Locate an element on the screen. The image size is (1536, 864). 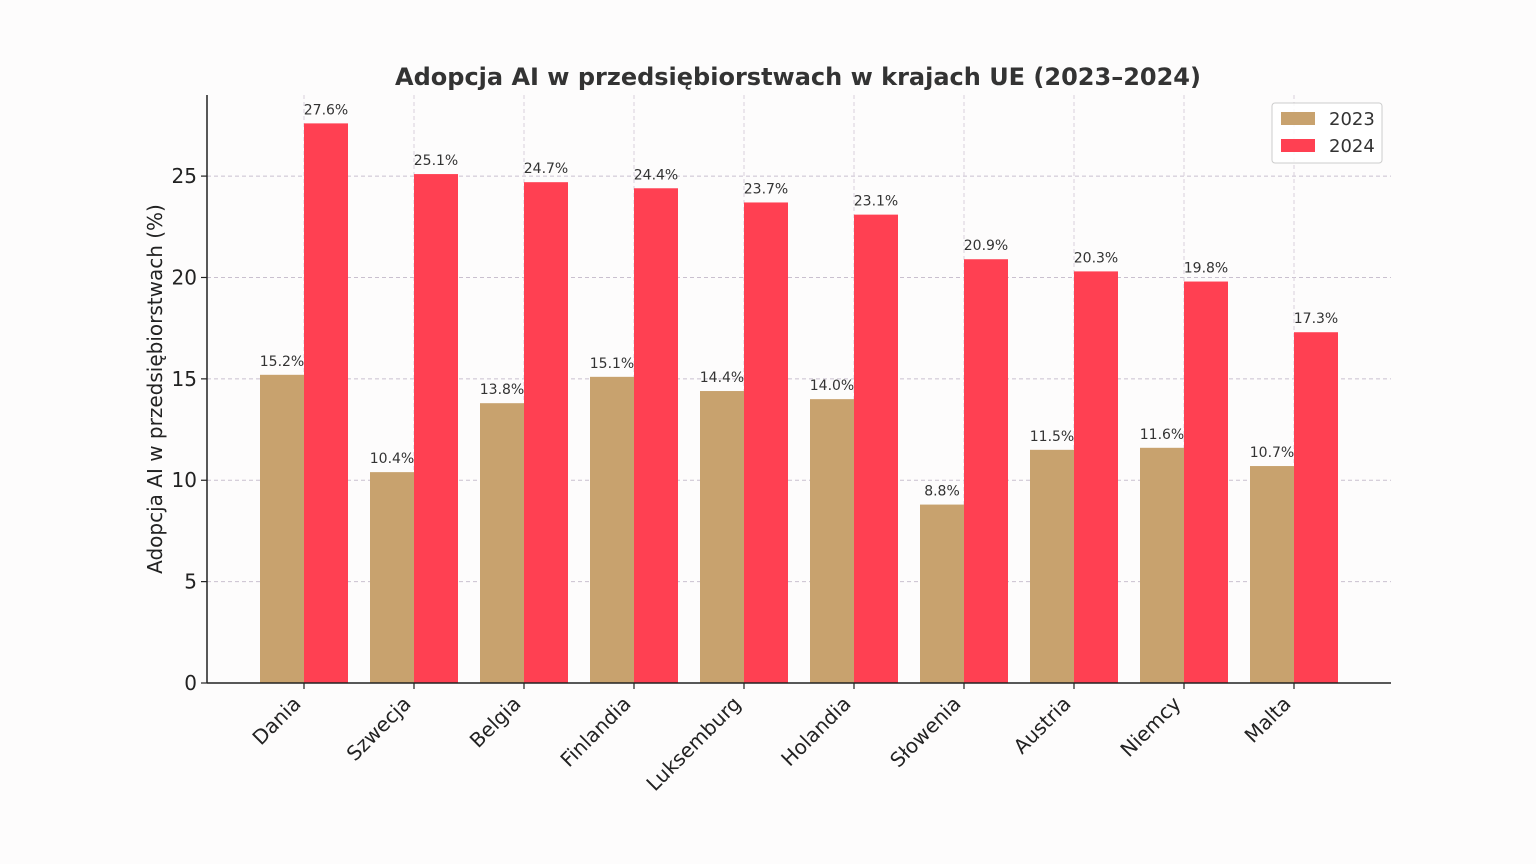
bar-2024-Belgia is located at coordinates (546, 432).